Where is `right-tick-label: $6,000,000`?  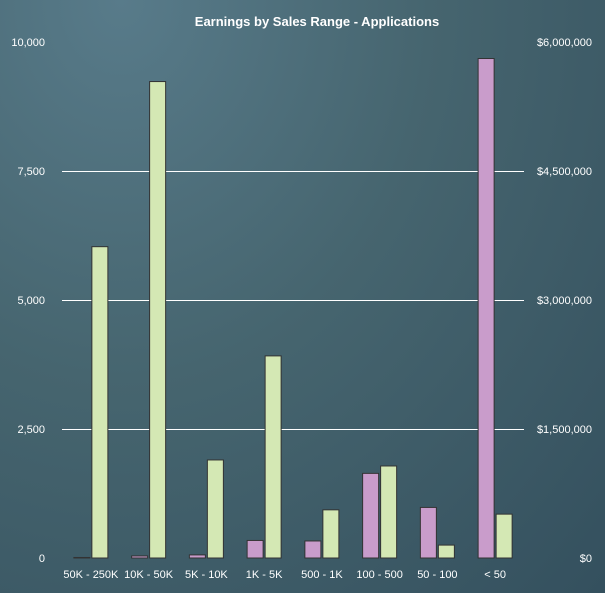 right-tick-label: $6,000,000 is located at coordinates (564, 43).